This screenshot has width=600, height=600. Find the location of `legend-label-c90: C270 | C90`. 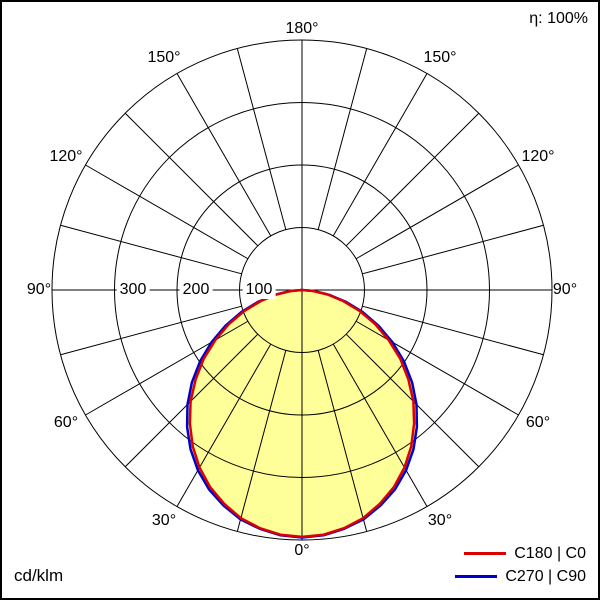

legend-label-c90: C270 | C90 is located at coordinates (545, 576).